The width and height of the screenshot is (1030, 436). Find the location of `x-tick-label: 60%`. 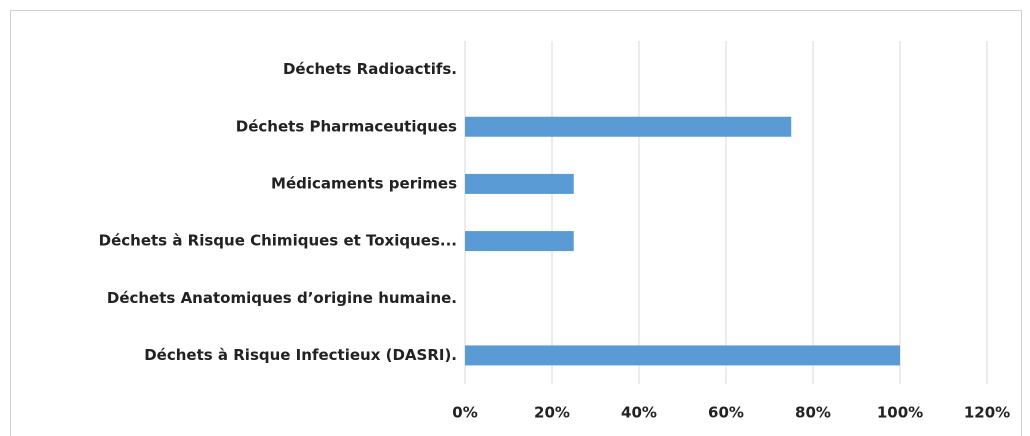

x-tick-label: 60% is located at coordinates (726, 413).